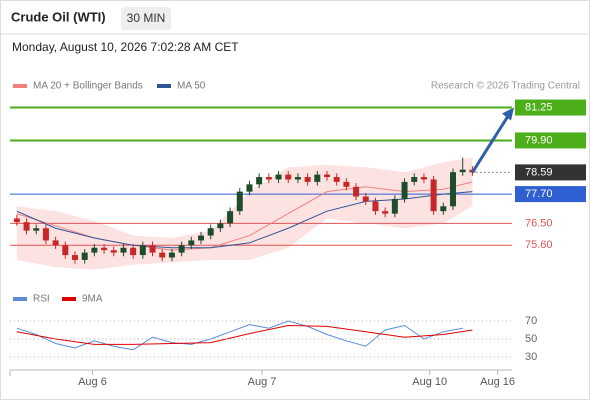 Image resolution: width=590 pixels, height=400 pixels. What do you see at coordinates (92, 382) in the screenshot?
I see `x-tick-label: Aug 6` at bounding box center [92, 382].